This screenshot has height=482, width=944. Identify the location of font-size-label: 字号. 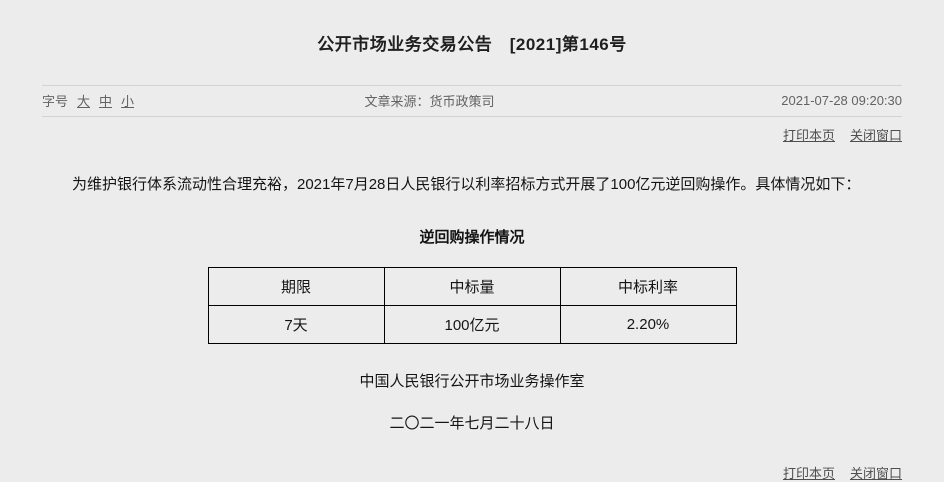
(55, 101).